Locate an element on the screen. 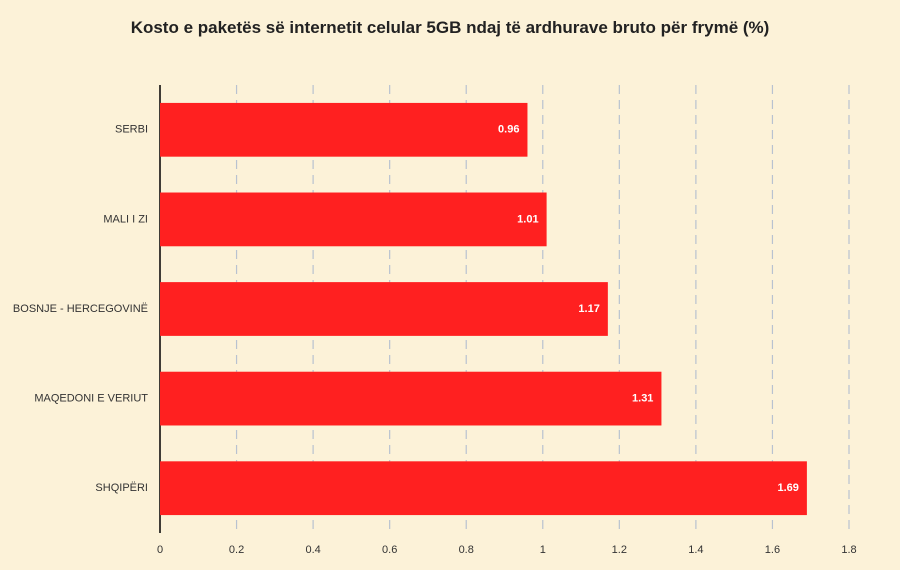 The height and width of the screenshot is (584, 900). x-tick-label: 1 is located at coordinates (543, 550).